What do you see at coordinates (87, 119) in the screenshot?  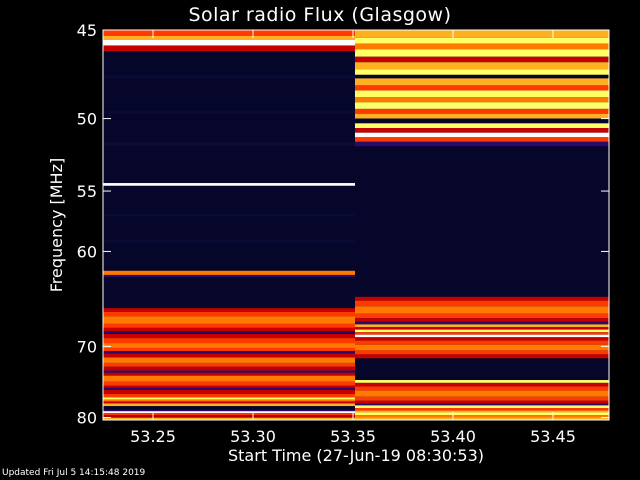 I see `y-tick-label: 50` at bounding box center [87, 119].